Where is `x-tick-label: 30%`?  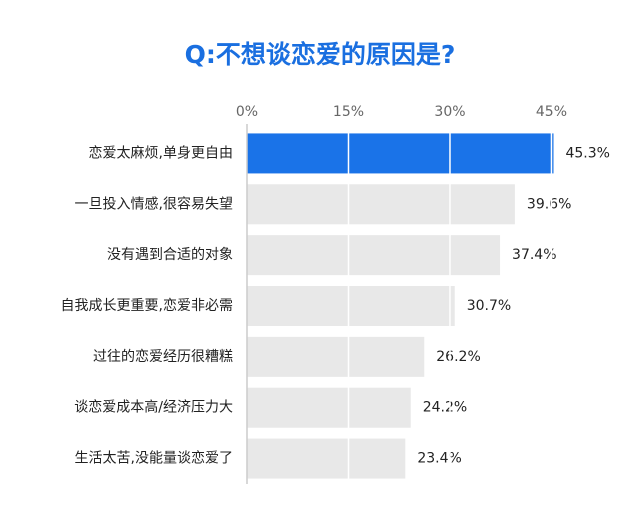
x-tick-label: 30% is located at coordinates (449, 112).